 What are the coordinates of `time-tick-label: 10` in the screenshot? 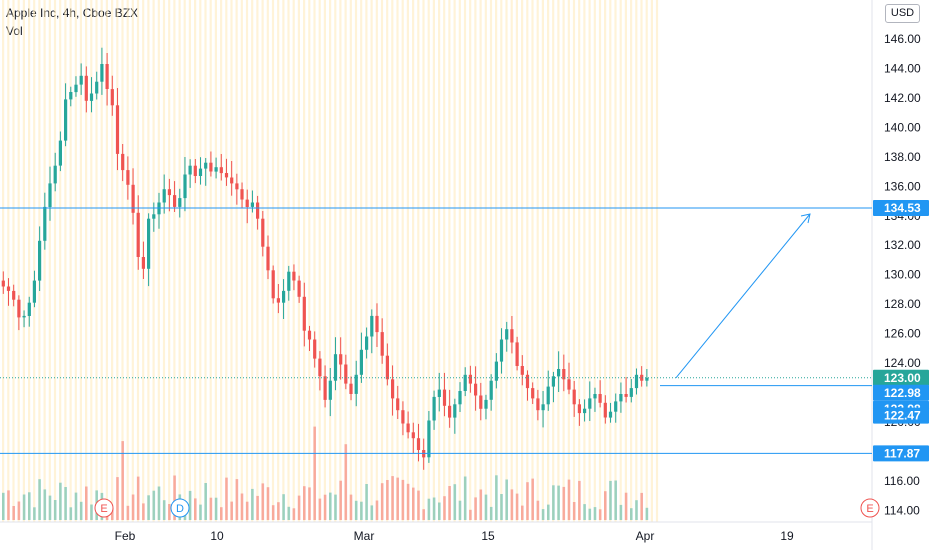 It's located at (217, 536).